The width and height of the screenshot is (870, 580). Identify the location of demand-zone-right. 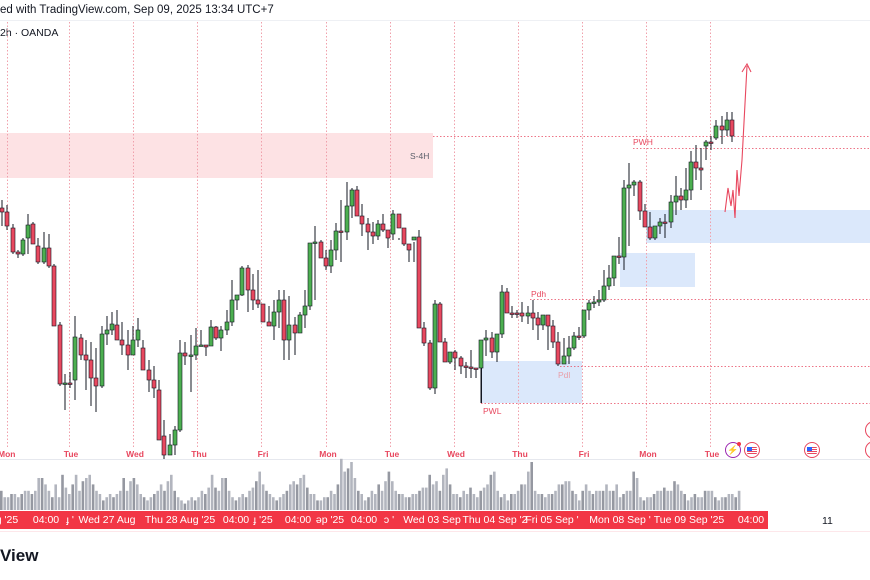
(758, 226).